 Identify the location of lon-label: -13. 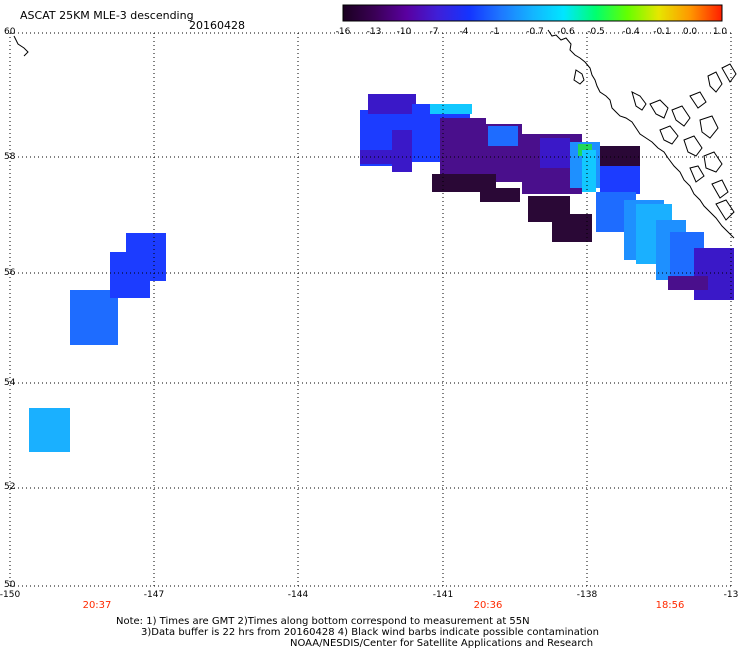
(731, 595).